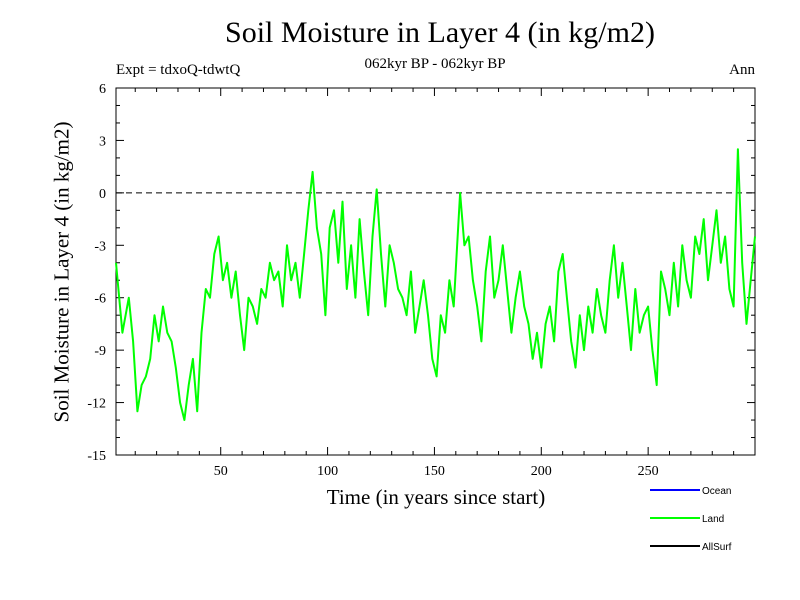  Describe the element at coordinates (716, 491) in the screenshot. I see `legend-label-ocean: Ocean` at that location.